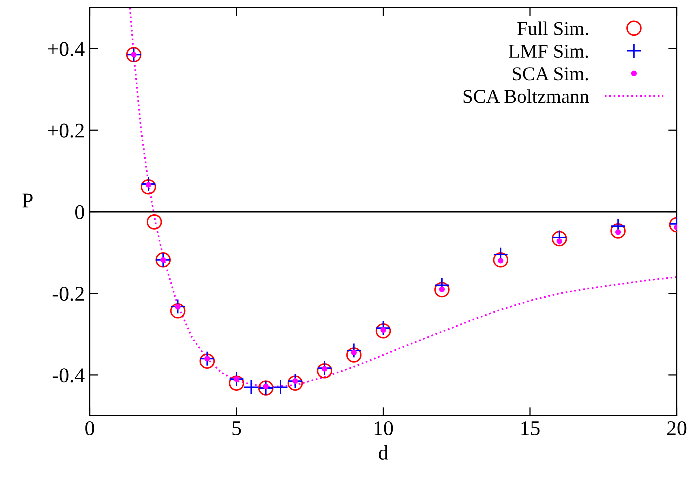  Describe the element at coordinates (68, 375) in the screenshot. I see `y-tick-label: -0.4` at that location.